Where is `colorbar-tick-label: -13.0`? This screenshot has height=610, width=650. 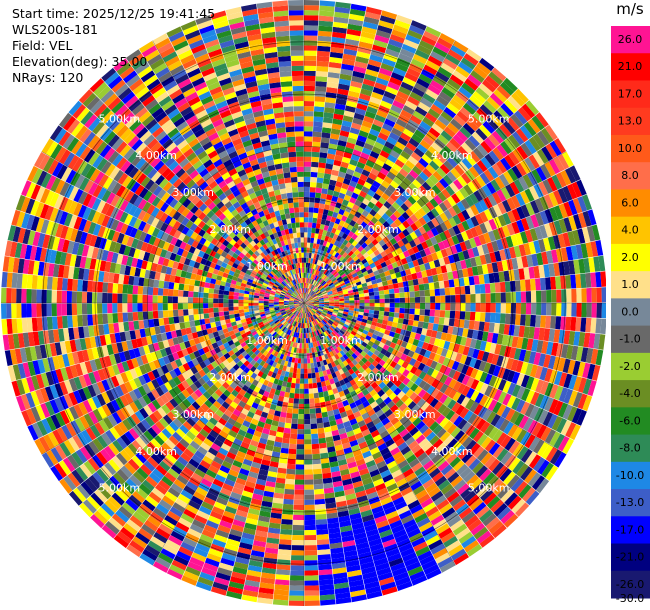
colorbar-tick-label: -13.0 is located at coordinates (630, 502).